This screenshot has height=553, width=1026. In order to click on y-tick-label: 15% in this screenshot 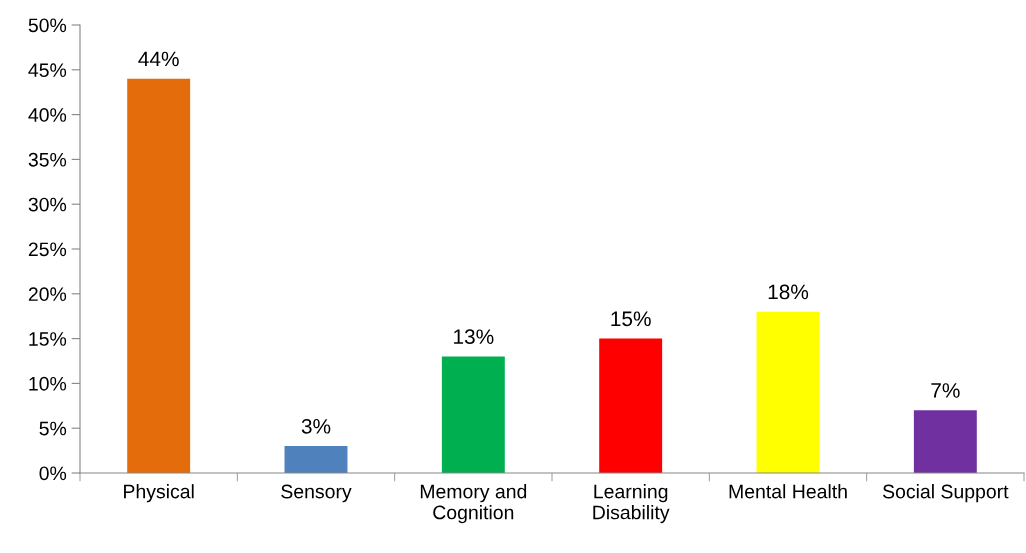, I will do `click(48, 339)`.